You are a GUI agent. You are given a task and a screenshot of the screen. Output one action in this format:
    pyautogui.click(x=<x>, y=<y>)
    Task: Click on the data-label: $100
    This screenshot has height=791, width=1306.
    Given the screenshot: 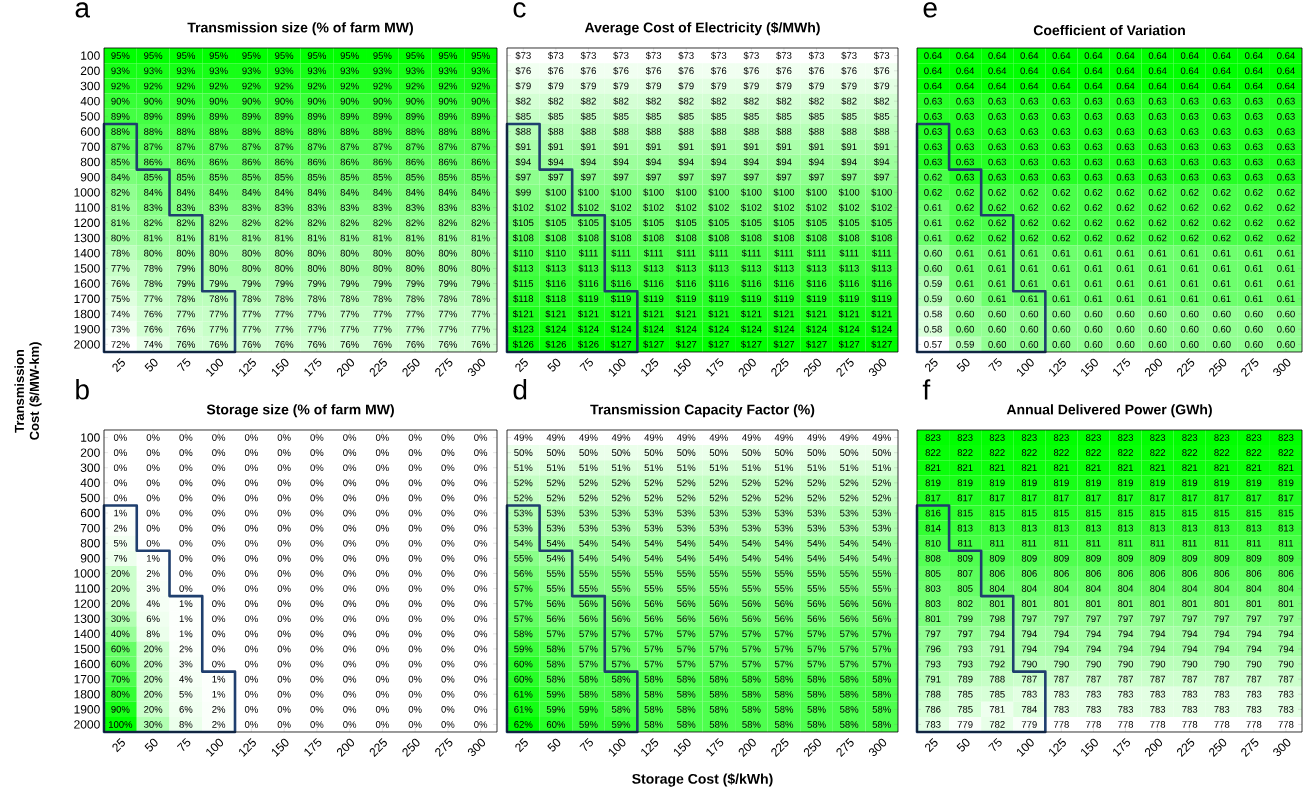 What is the action you would take?
    pyautogui.click(x=588, y=192)
    